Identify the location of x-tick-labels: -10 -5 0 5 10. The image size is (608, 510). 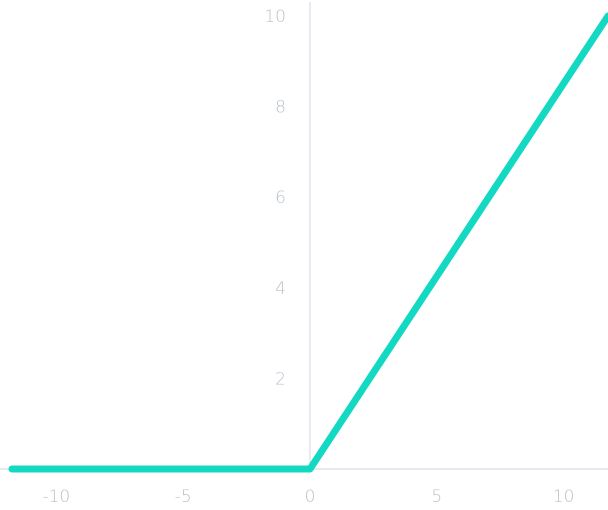
(308, 497).